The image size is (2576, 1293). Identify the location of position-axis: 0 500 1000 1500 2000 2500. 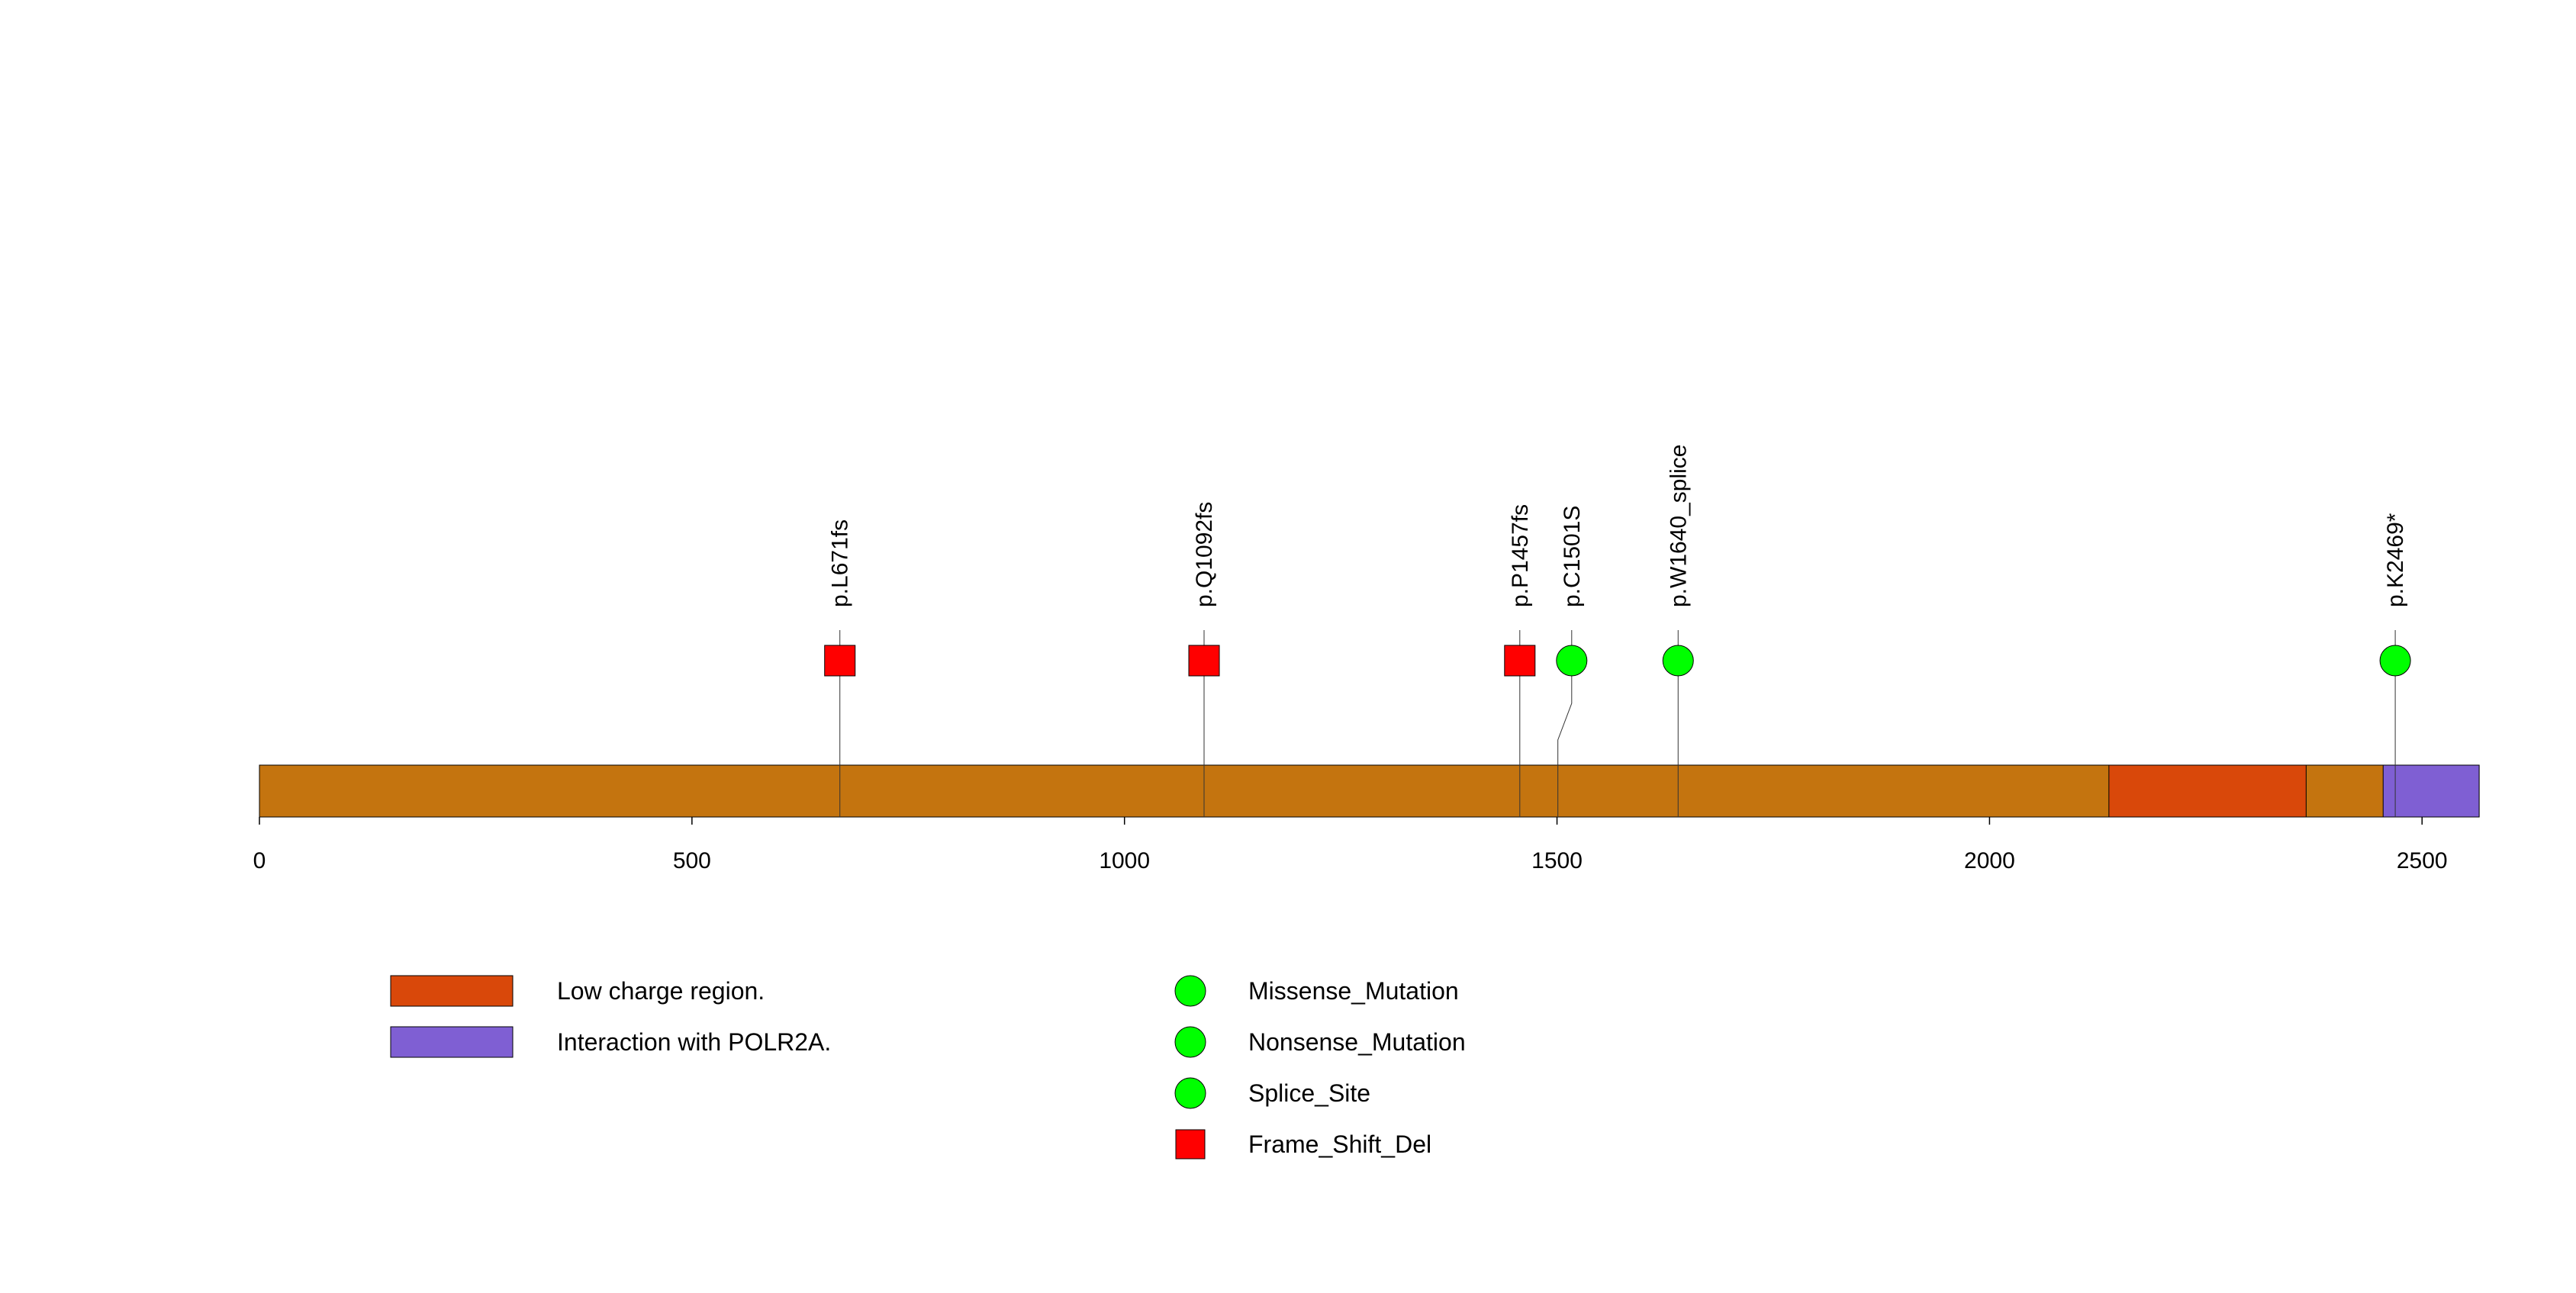
(1350, 845).